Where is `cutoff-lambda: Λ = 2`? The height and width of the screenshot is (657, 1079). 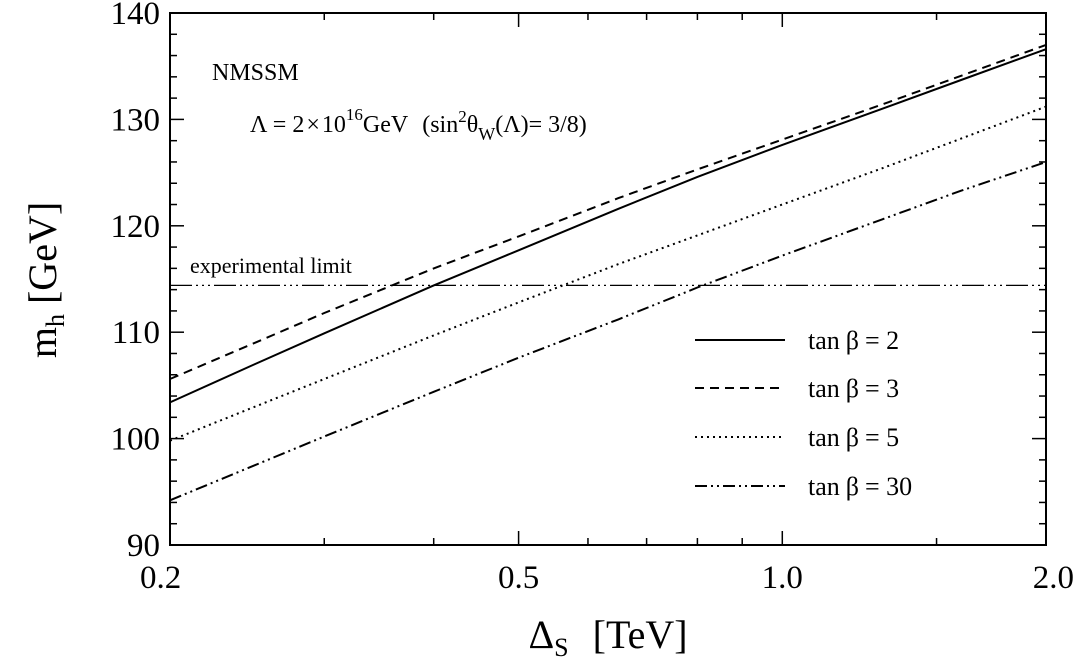 cutoff-lambda: Λ = 2 is located at coordinates (277, 125).